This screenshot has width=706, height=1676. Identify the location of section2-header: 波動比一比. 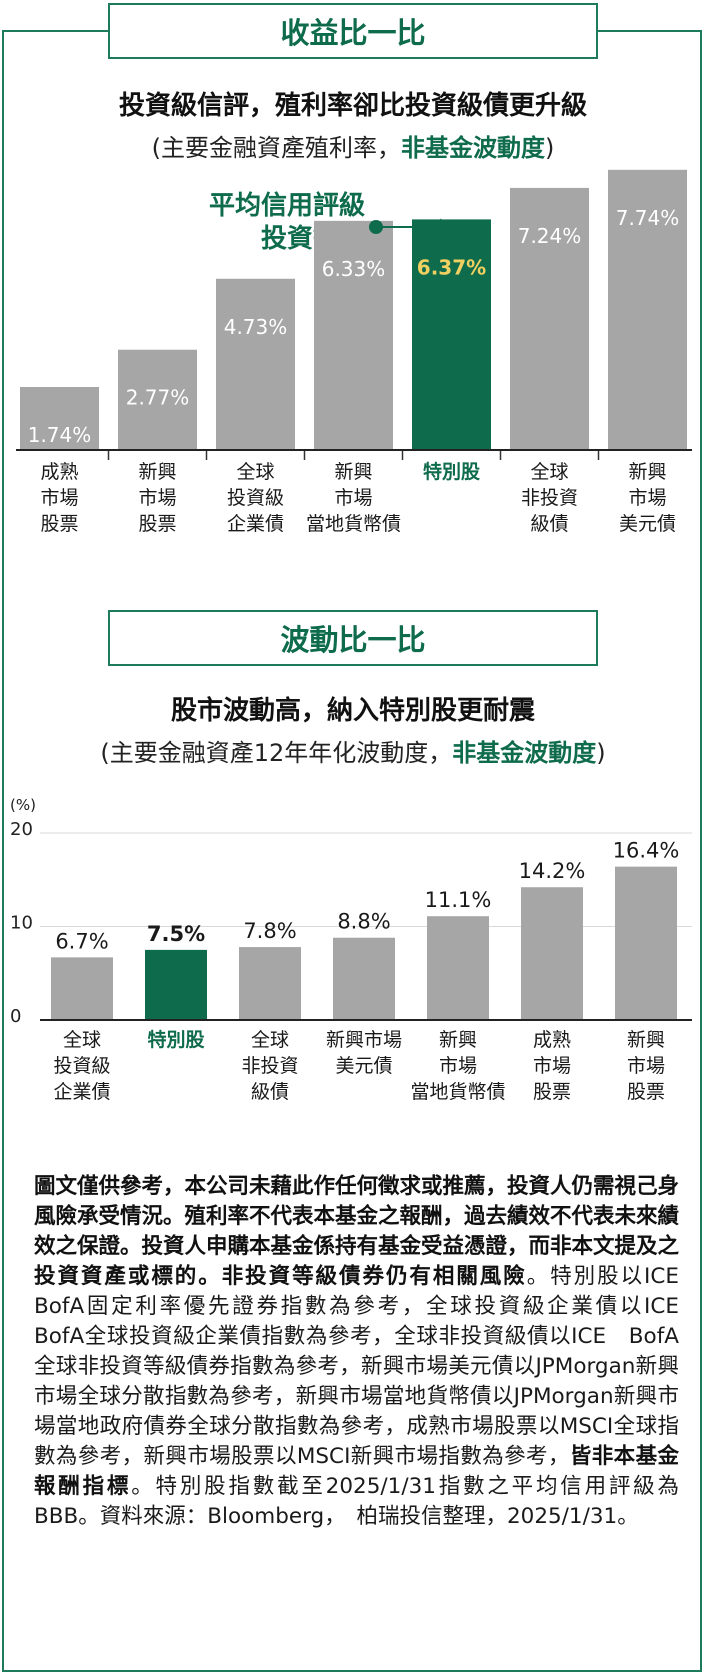
(353, 638).